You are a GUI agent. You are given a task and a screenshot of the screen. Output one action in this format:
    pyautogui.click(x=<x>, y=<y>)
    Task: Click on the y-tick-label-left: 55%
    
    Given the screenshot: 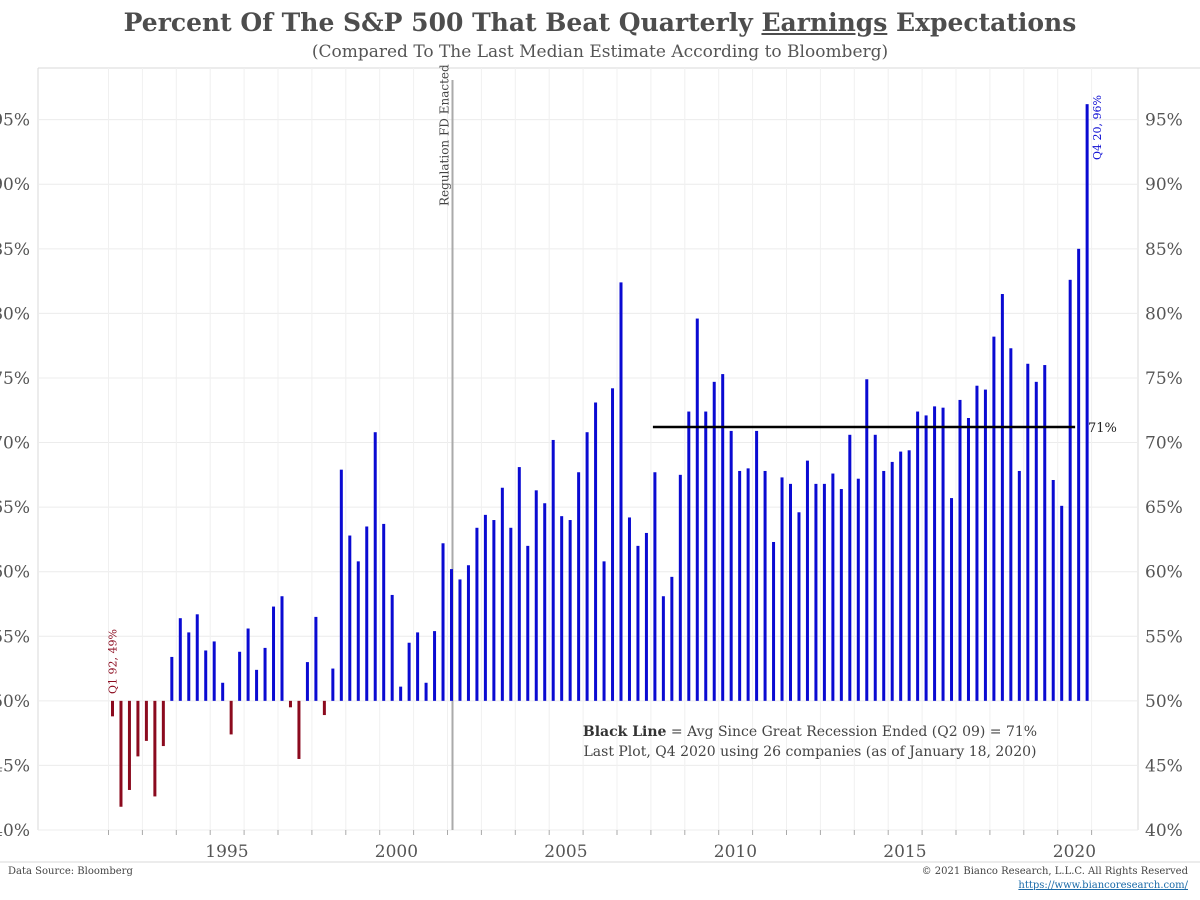 What is the action you would take?
    pyautogui.click(x=15, y=637)
    